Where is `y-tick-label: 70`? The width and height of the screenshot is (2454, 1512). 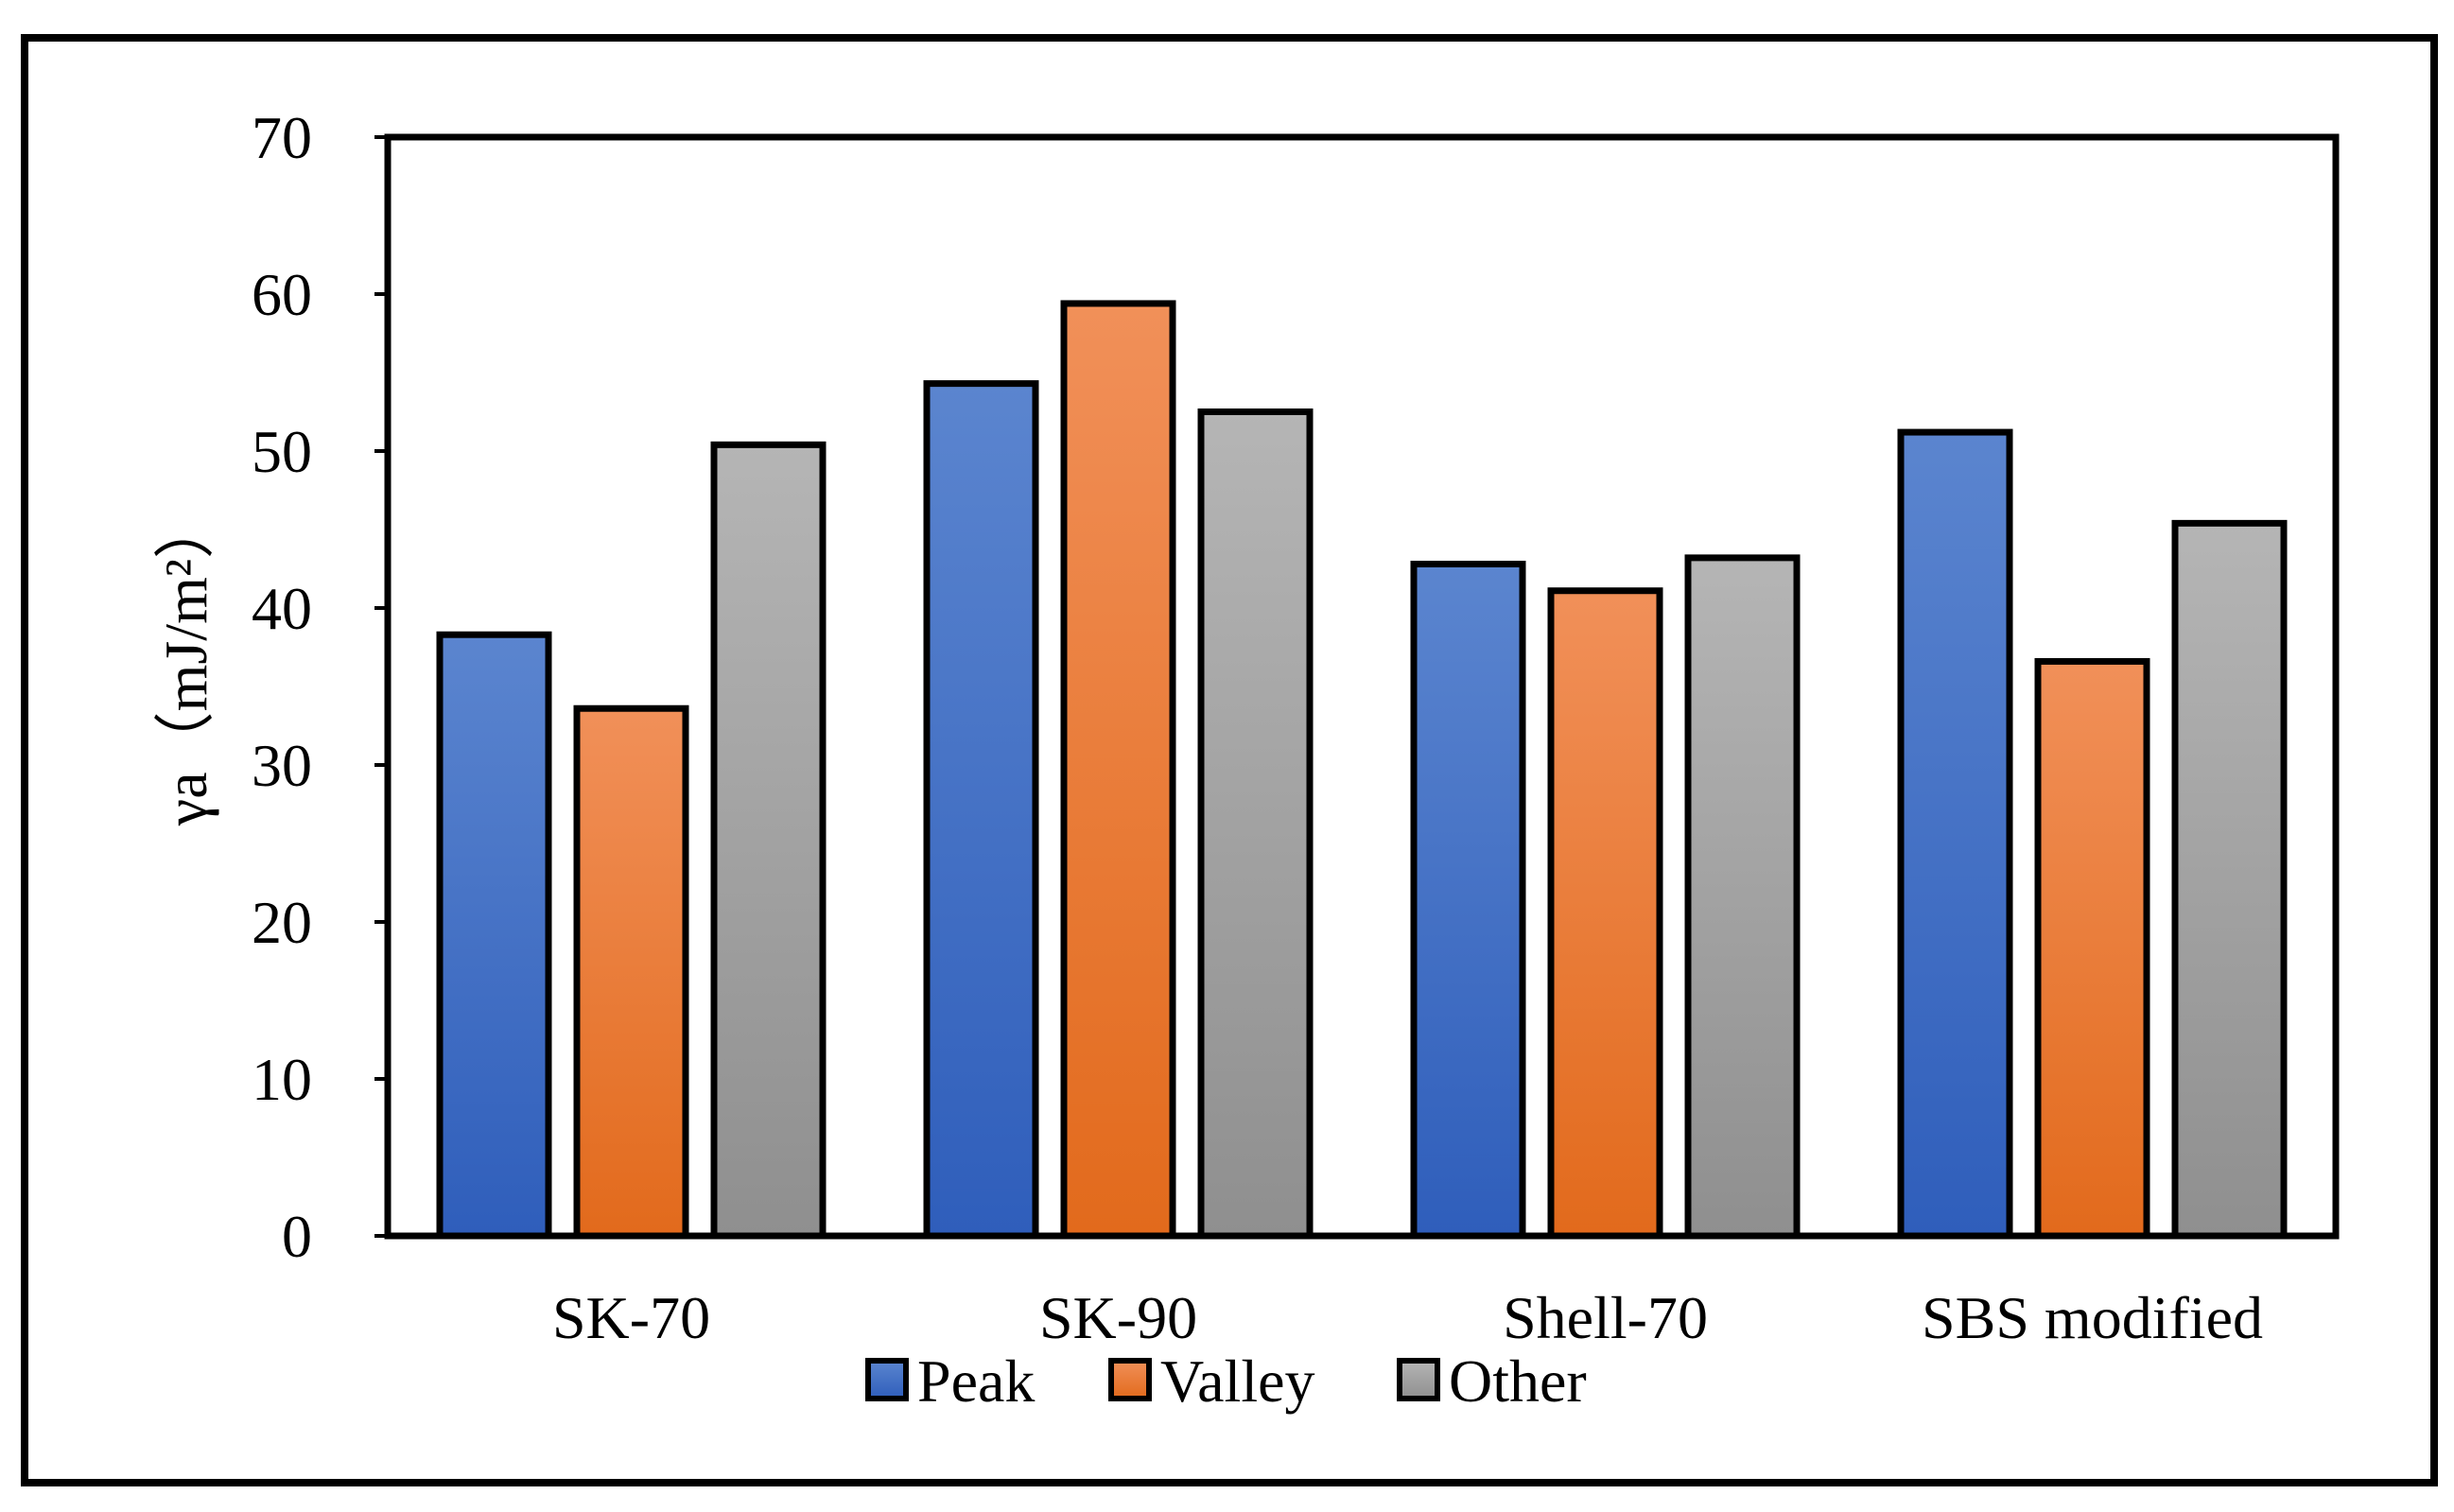
y-tick-label: 70 is located at coordinates (282, 137).